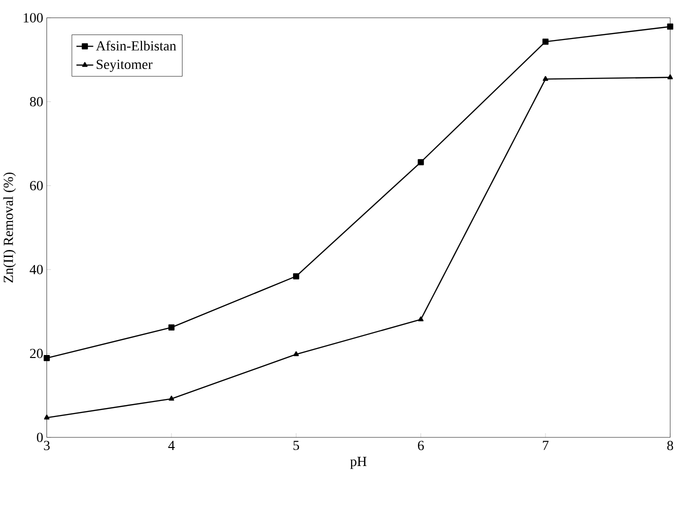  Describe the element at coordinates (36, 185) in the screenshot. I see `y-tick-label: 60` at that location.